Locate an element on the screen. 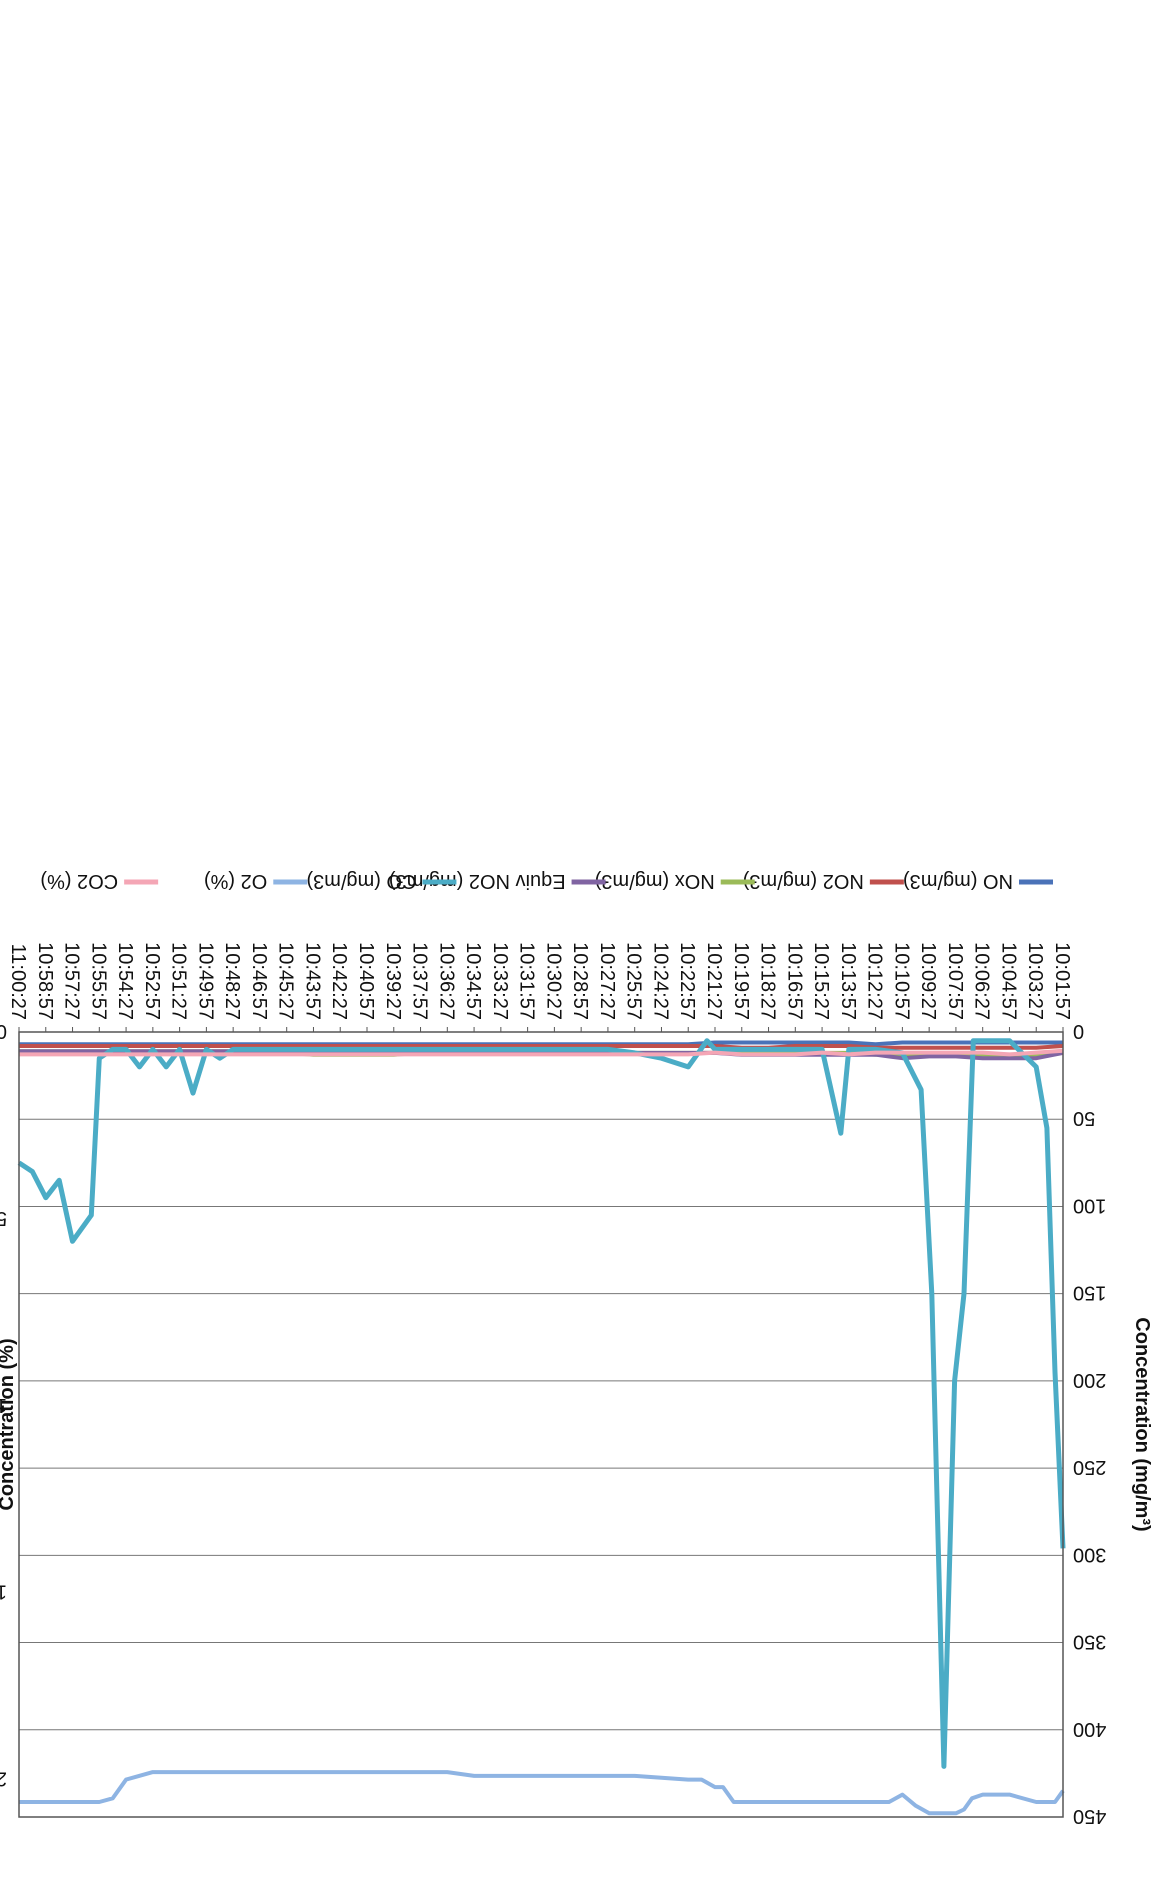 The height and width of the screenshot is (1897, 1161). y-left-tick-label: 350 is located at coordinates (1089, 1642).